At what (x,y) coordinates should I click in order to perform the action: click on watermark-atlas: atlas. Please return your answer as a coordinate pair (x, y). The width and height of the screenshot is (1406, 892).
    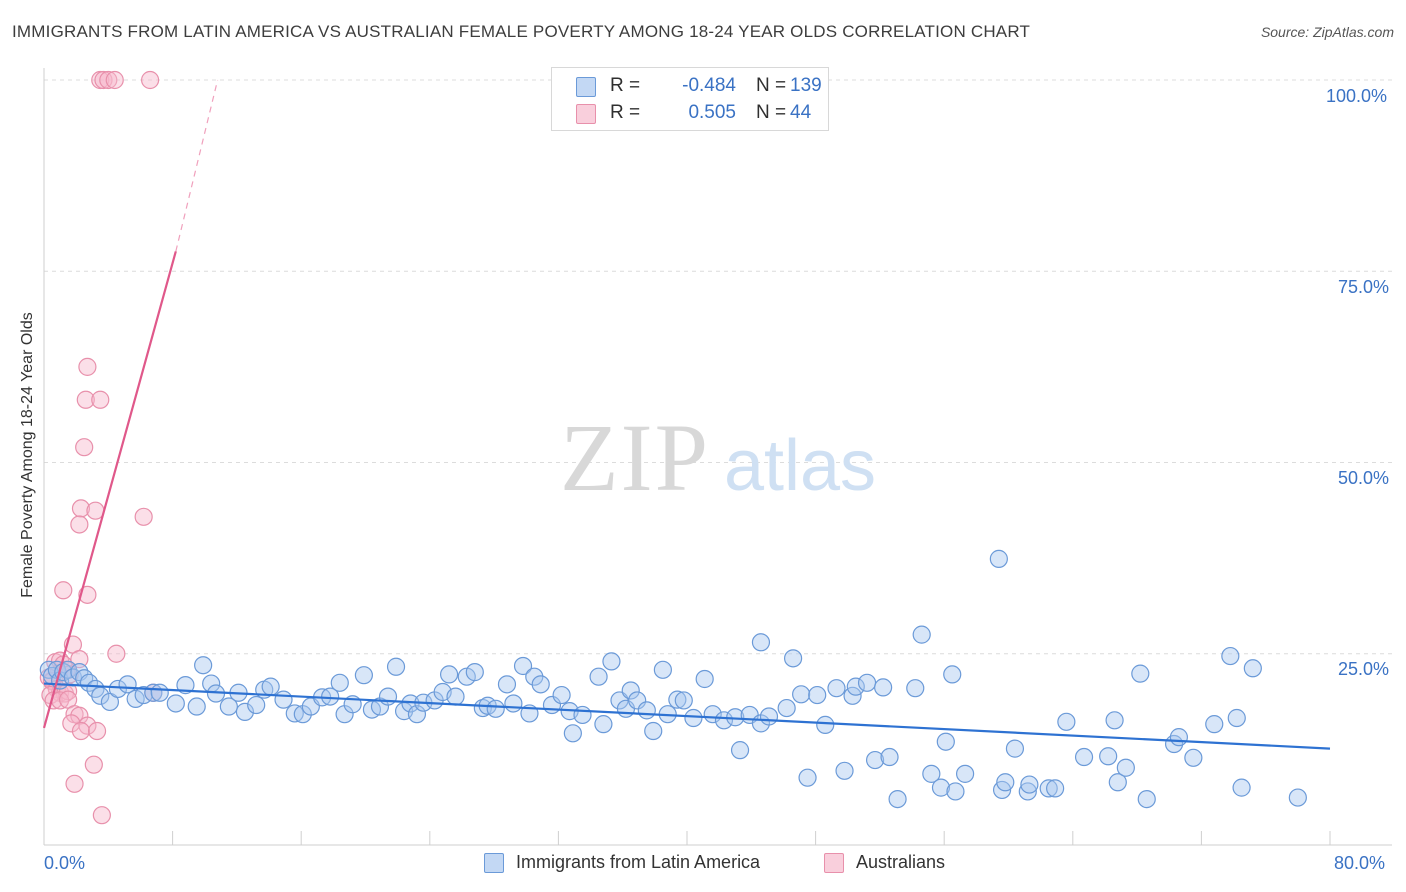
    Looking at the image, I should click on (800, 466).